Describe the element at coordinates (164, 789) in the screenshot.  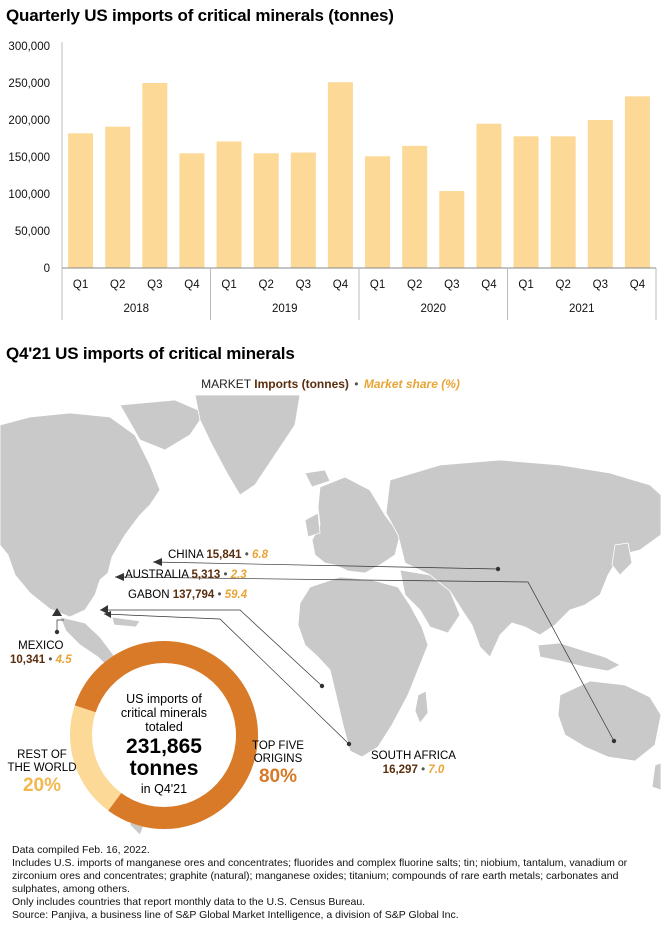
I see `donut-period: in Q4'21` at that location.